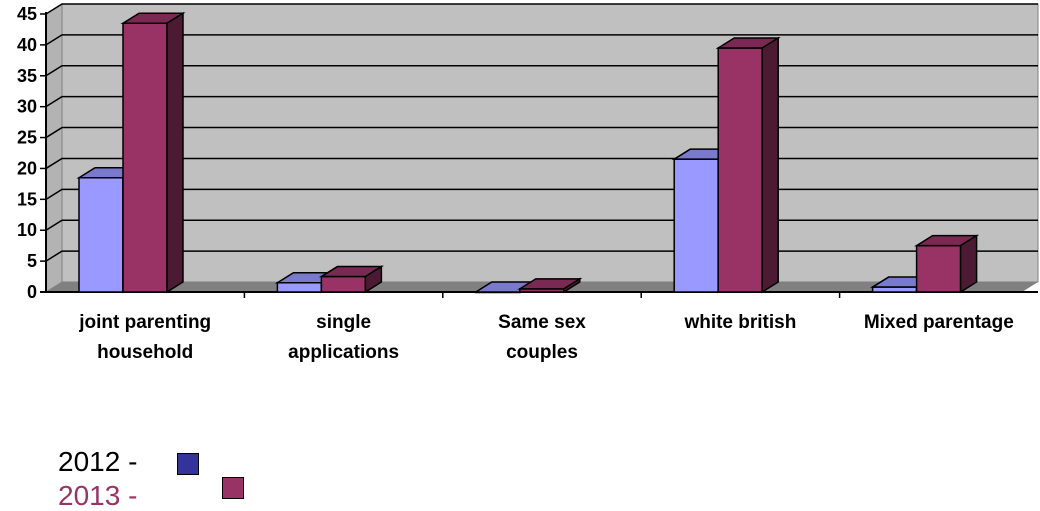  What do you see at coordinates (98, 495) in the screenshot?
I see `legend-label-2013: 2013 -` at bounding box center [98, 495].